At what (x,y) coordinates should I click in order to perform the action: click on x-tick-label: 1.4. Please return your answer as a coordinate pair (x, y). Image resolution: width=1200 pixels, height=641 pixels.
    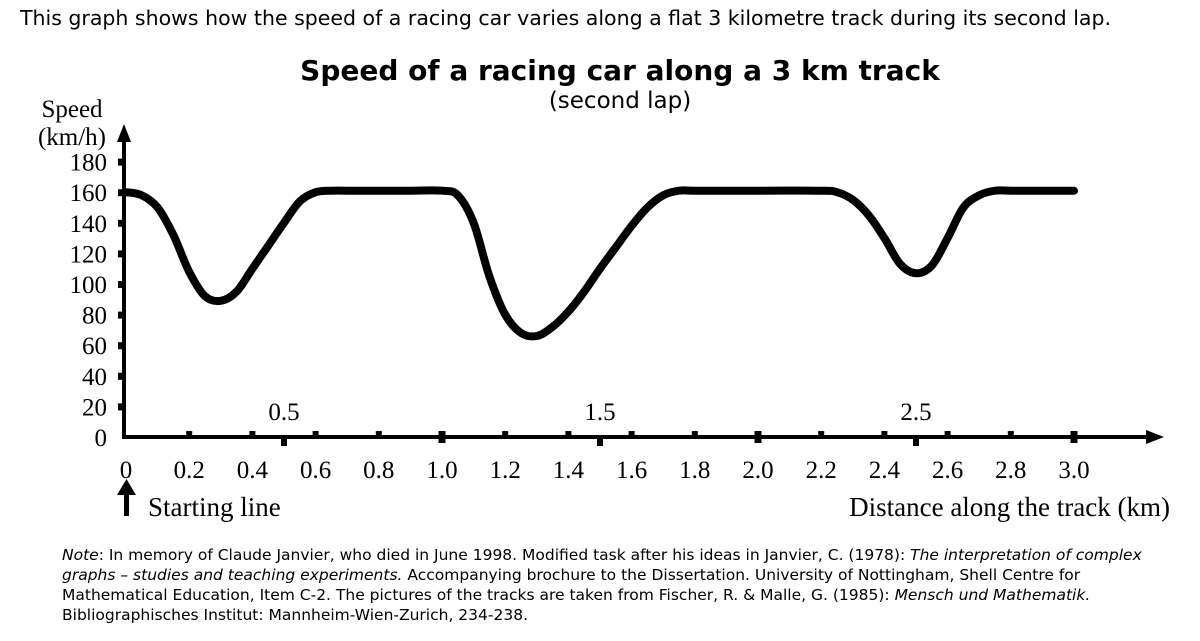
    Looking at the image, I should click on (569, 470).